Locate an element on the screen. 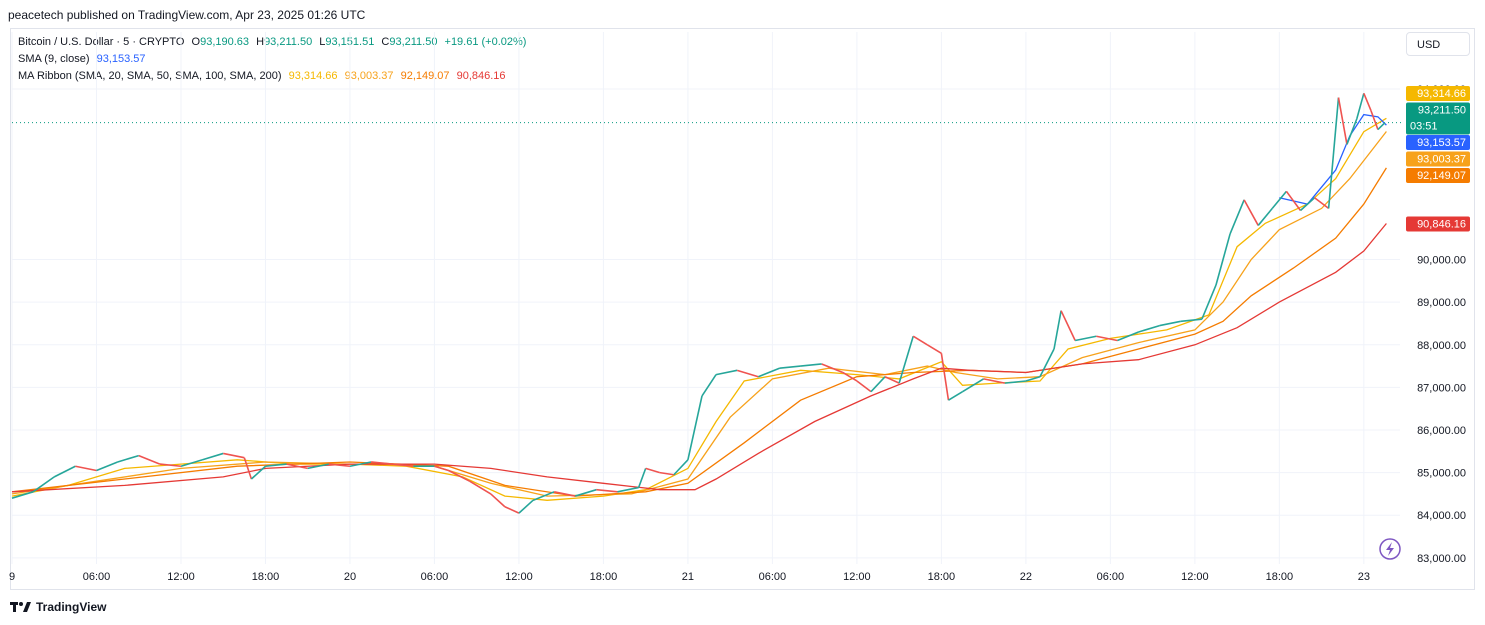  low-value: 93,151.51 is located at coordinates (350, 42).